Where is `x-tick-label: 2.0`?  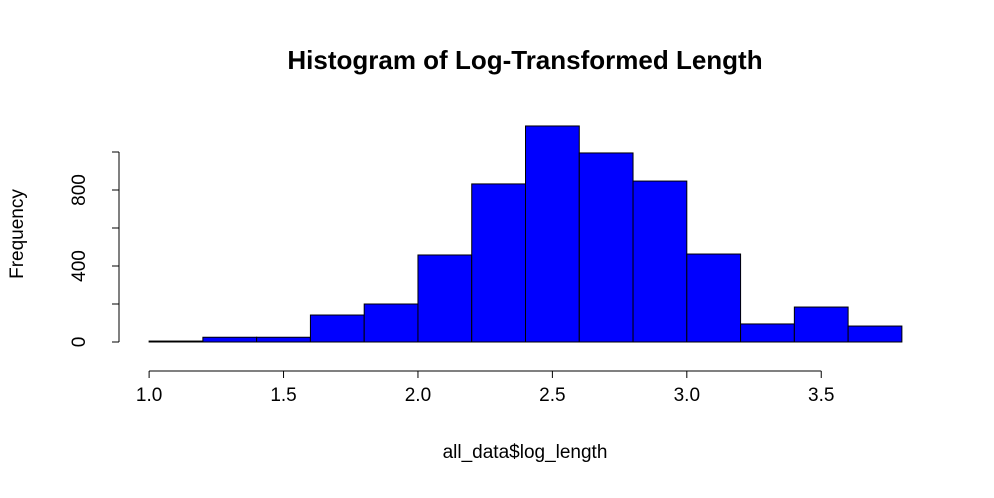 x-tick-label: 2.0 is located at coordinates (418, 395).